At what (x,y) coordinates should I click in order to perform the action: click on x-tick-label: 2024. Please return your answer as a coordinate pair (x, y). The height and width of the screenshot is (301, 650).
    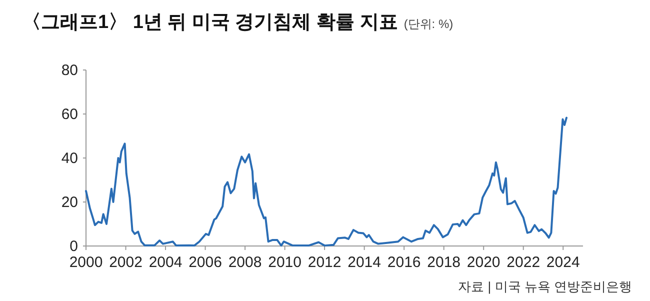
    Looking at the image, I should click on (563, 262).